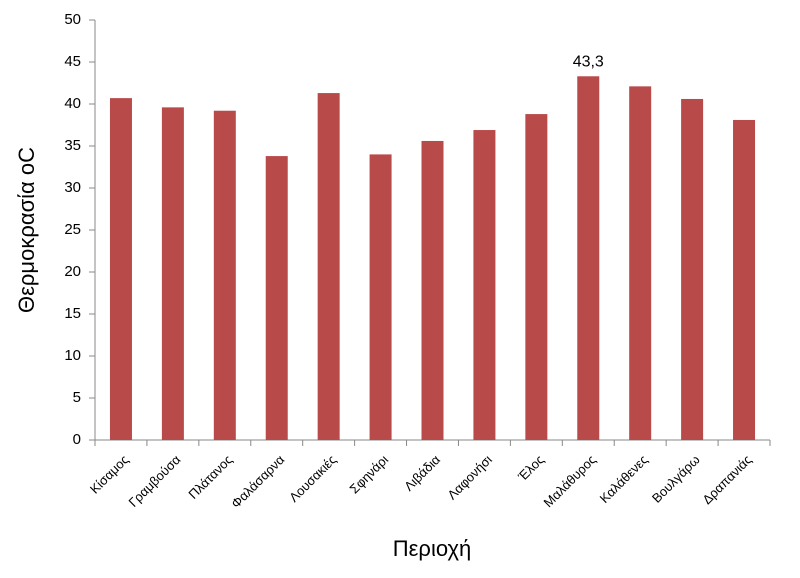 Image resolution: width=800 pixels, height=578 pixels. I want to click on x-tick-label: Έλος, so click(530, 468).